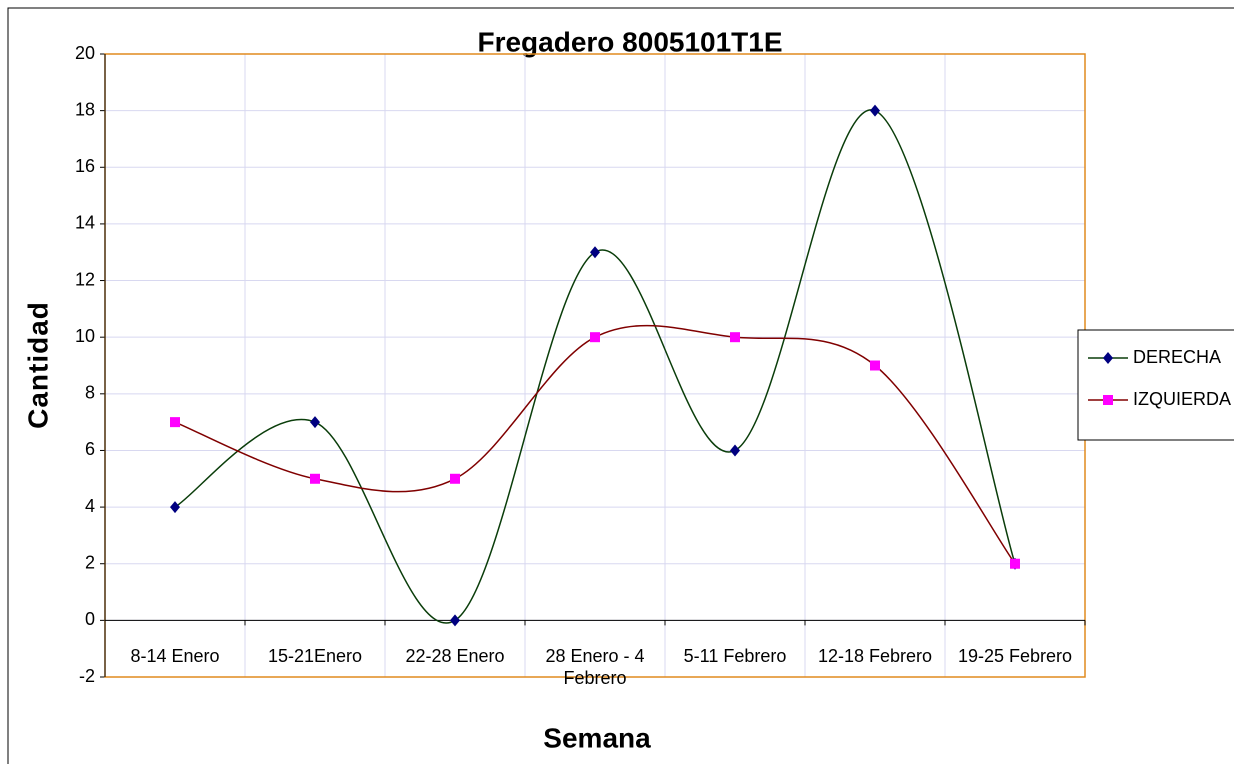  I want to click on y-tick-label: 2, so click(90, 562).